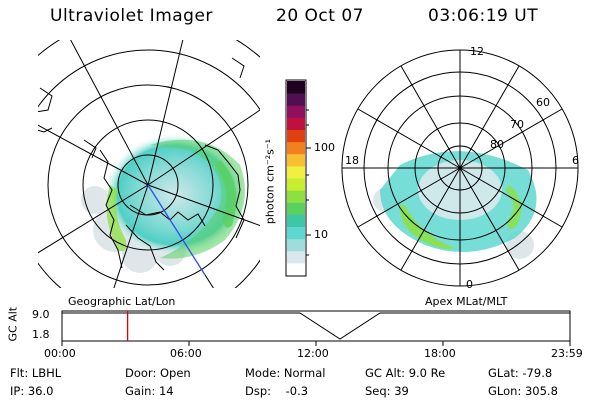 Image resolution: width=600 pixels, height=400 pixels. Describe the element at coordinates (41, 314) in the screenshot. I see `altitude-y-tick-high: 9.0` at that location.